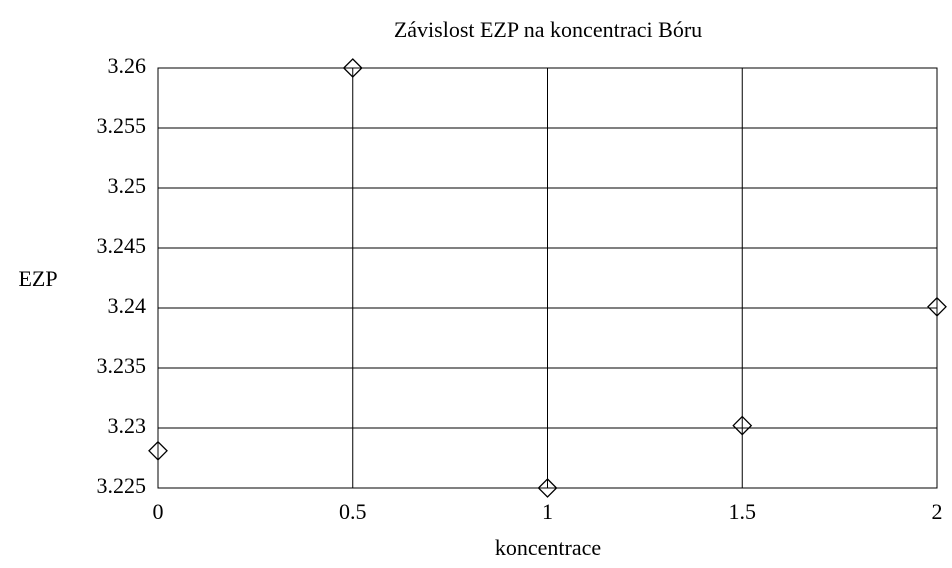 The image size is (952, 568). Describe the element at coordinates (127, 65) in the screenshot. I see `y-tick-label: 3.26` at that location.